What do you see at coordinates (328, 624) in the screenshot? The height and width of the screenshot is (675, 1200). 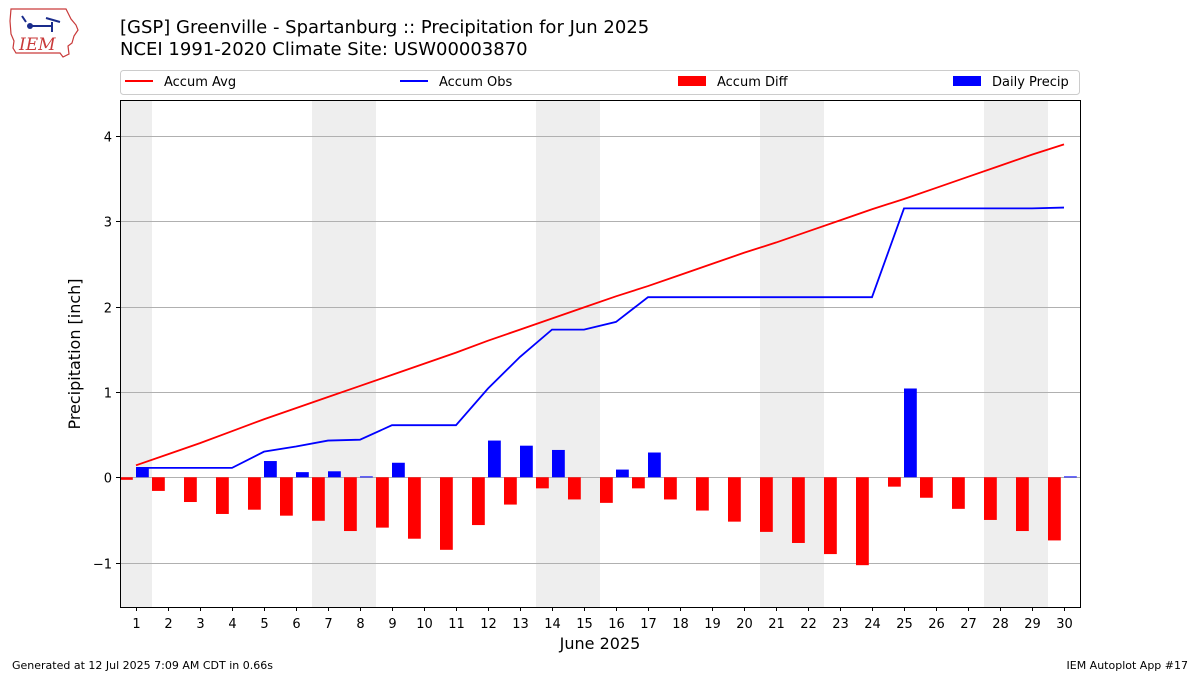 I see `x-tick-label: 7` at bounding box center [328, 624].